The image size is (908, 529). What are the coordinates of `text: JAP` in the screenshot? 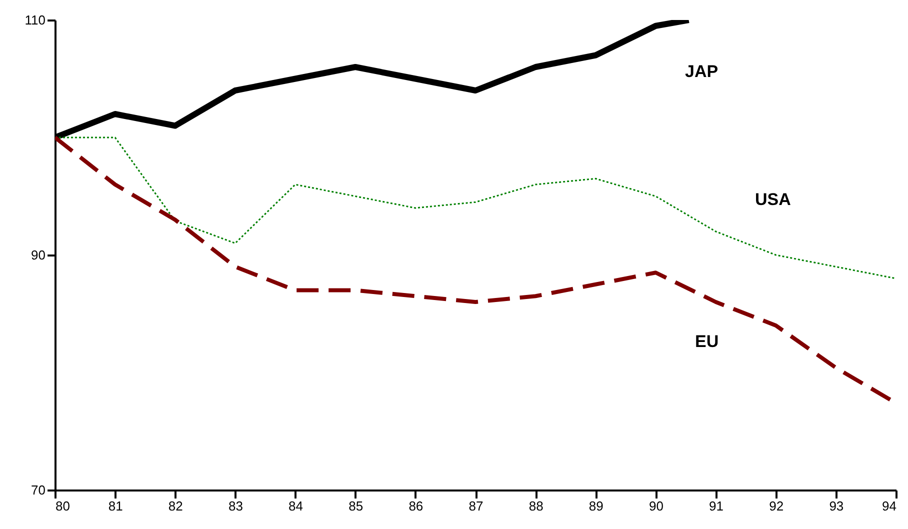 It's located at (701, 71).